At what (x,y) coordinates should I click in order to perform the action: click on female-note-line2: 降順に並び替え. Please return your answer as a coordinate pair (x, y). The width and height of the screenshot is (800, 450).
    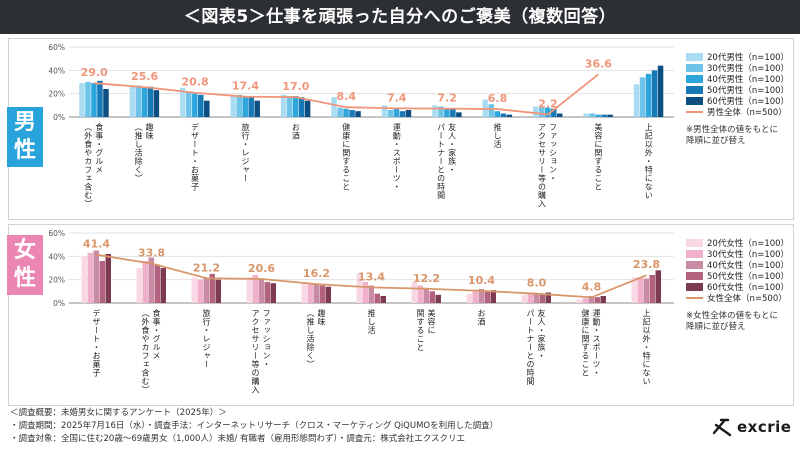
    Looking at the image, I should click on (716, 327).